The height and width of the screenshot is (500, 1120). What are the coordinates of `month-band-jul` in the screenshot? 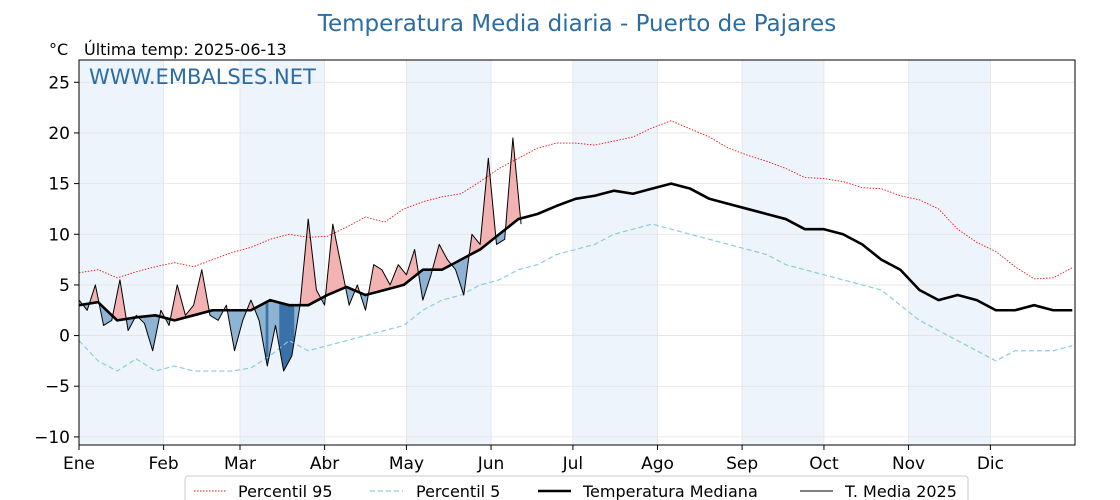 It's located at (615, 252).